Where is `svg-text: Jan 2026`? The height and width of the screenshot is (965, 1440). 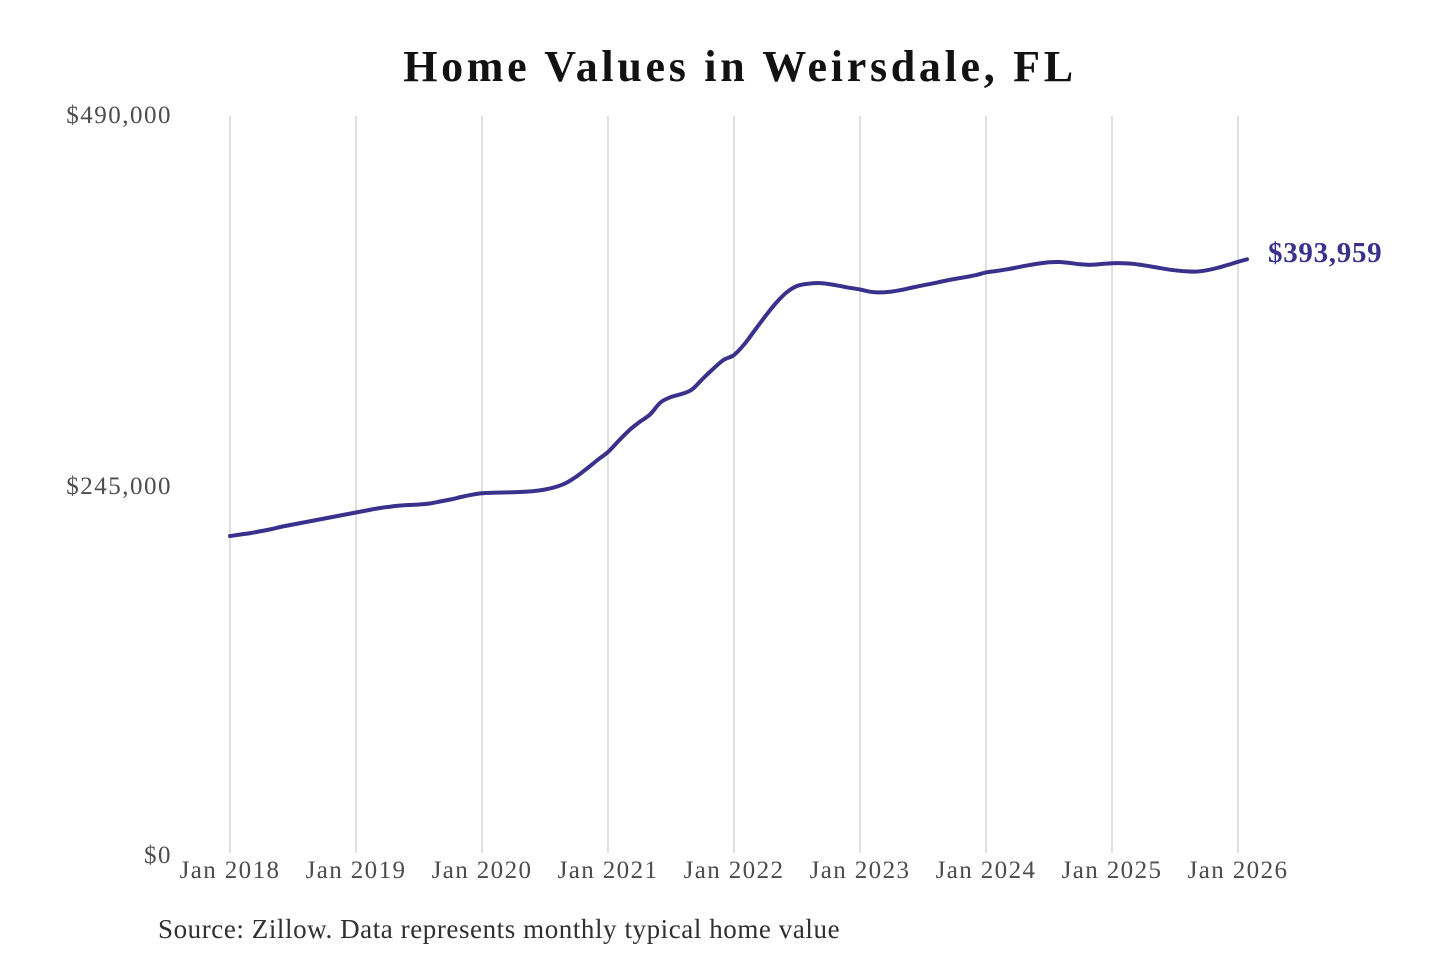
svg-text: Jan 2026 is located at coordinates (1238, 870).